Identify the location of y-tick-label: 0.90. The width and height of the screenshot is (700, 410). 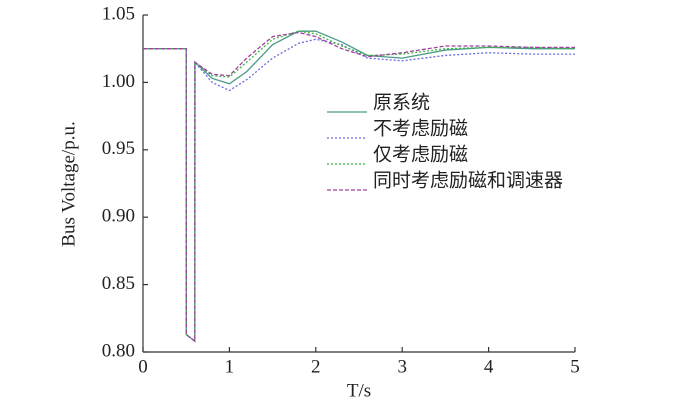
(118, 216).